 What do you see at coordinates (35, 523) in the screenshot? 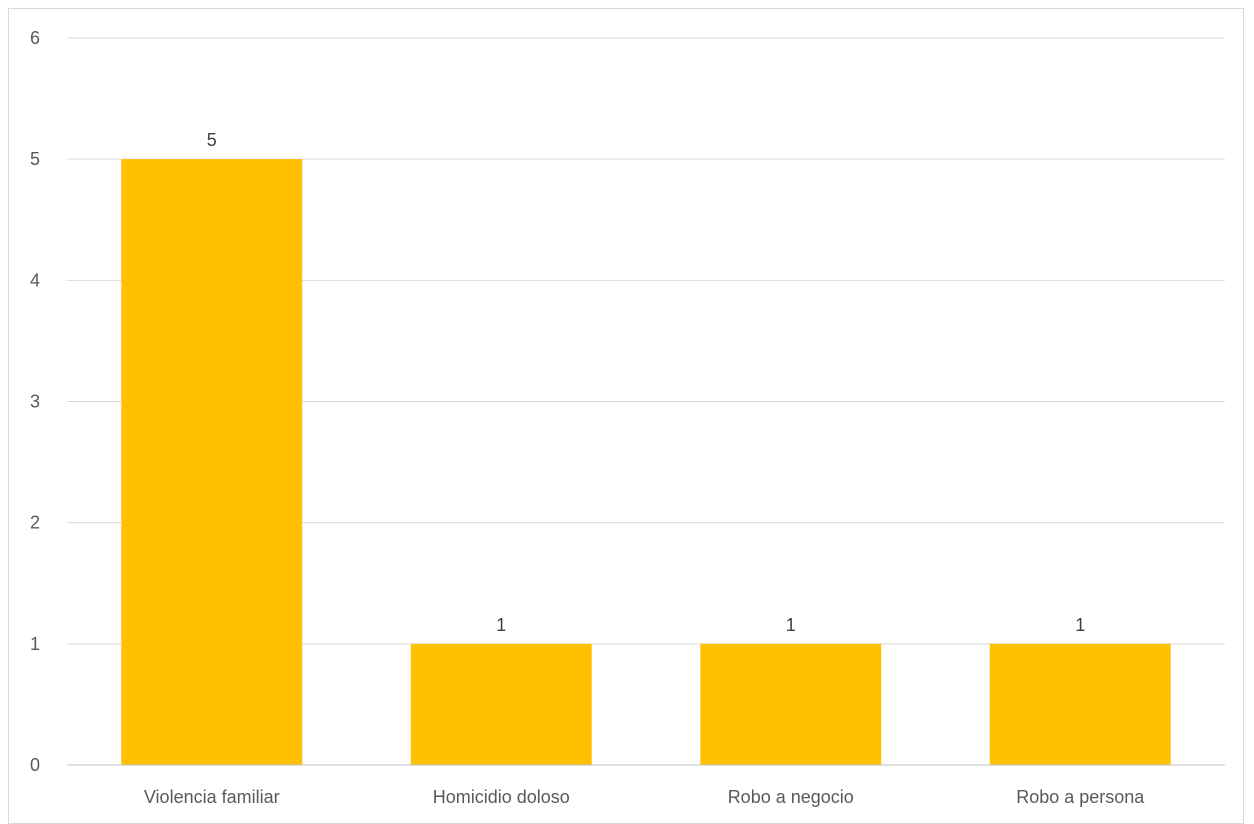
I see `y-tick-label: 2` at bounding box center [35, 523].